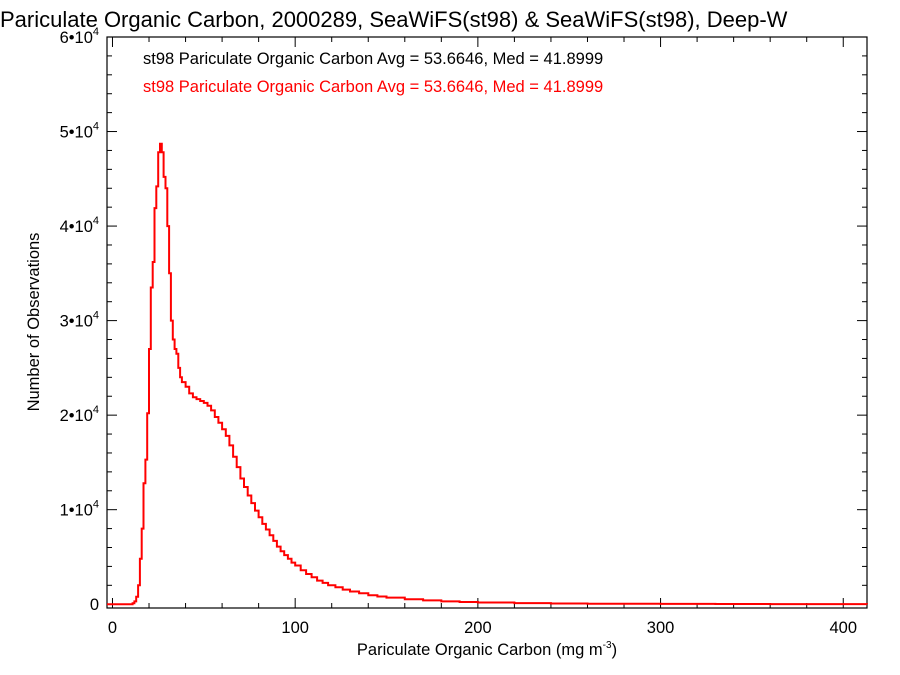 This screenshot has width=900, height=675. I want to click on y-tick-mantissa: 2•10, so click(76, 416).